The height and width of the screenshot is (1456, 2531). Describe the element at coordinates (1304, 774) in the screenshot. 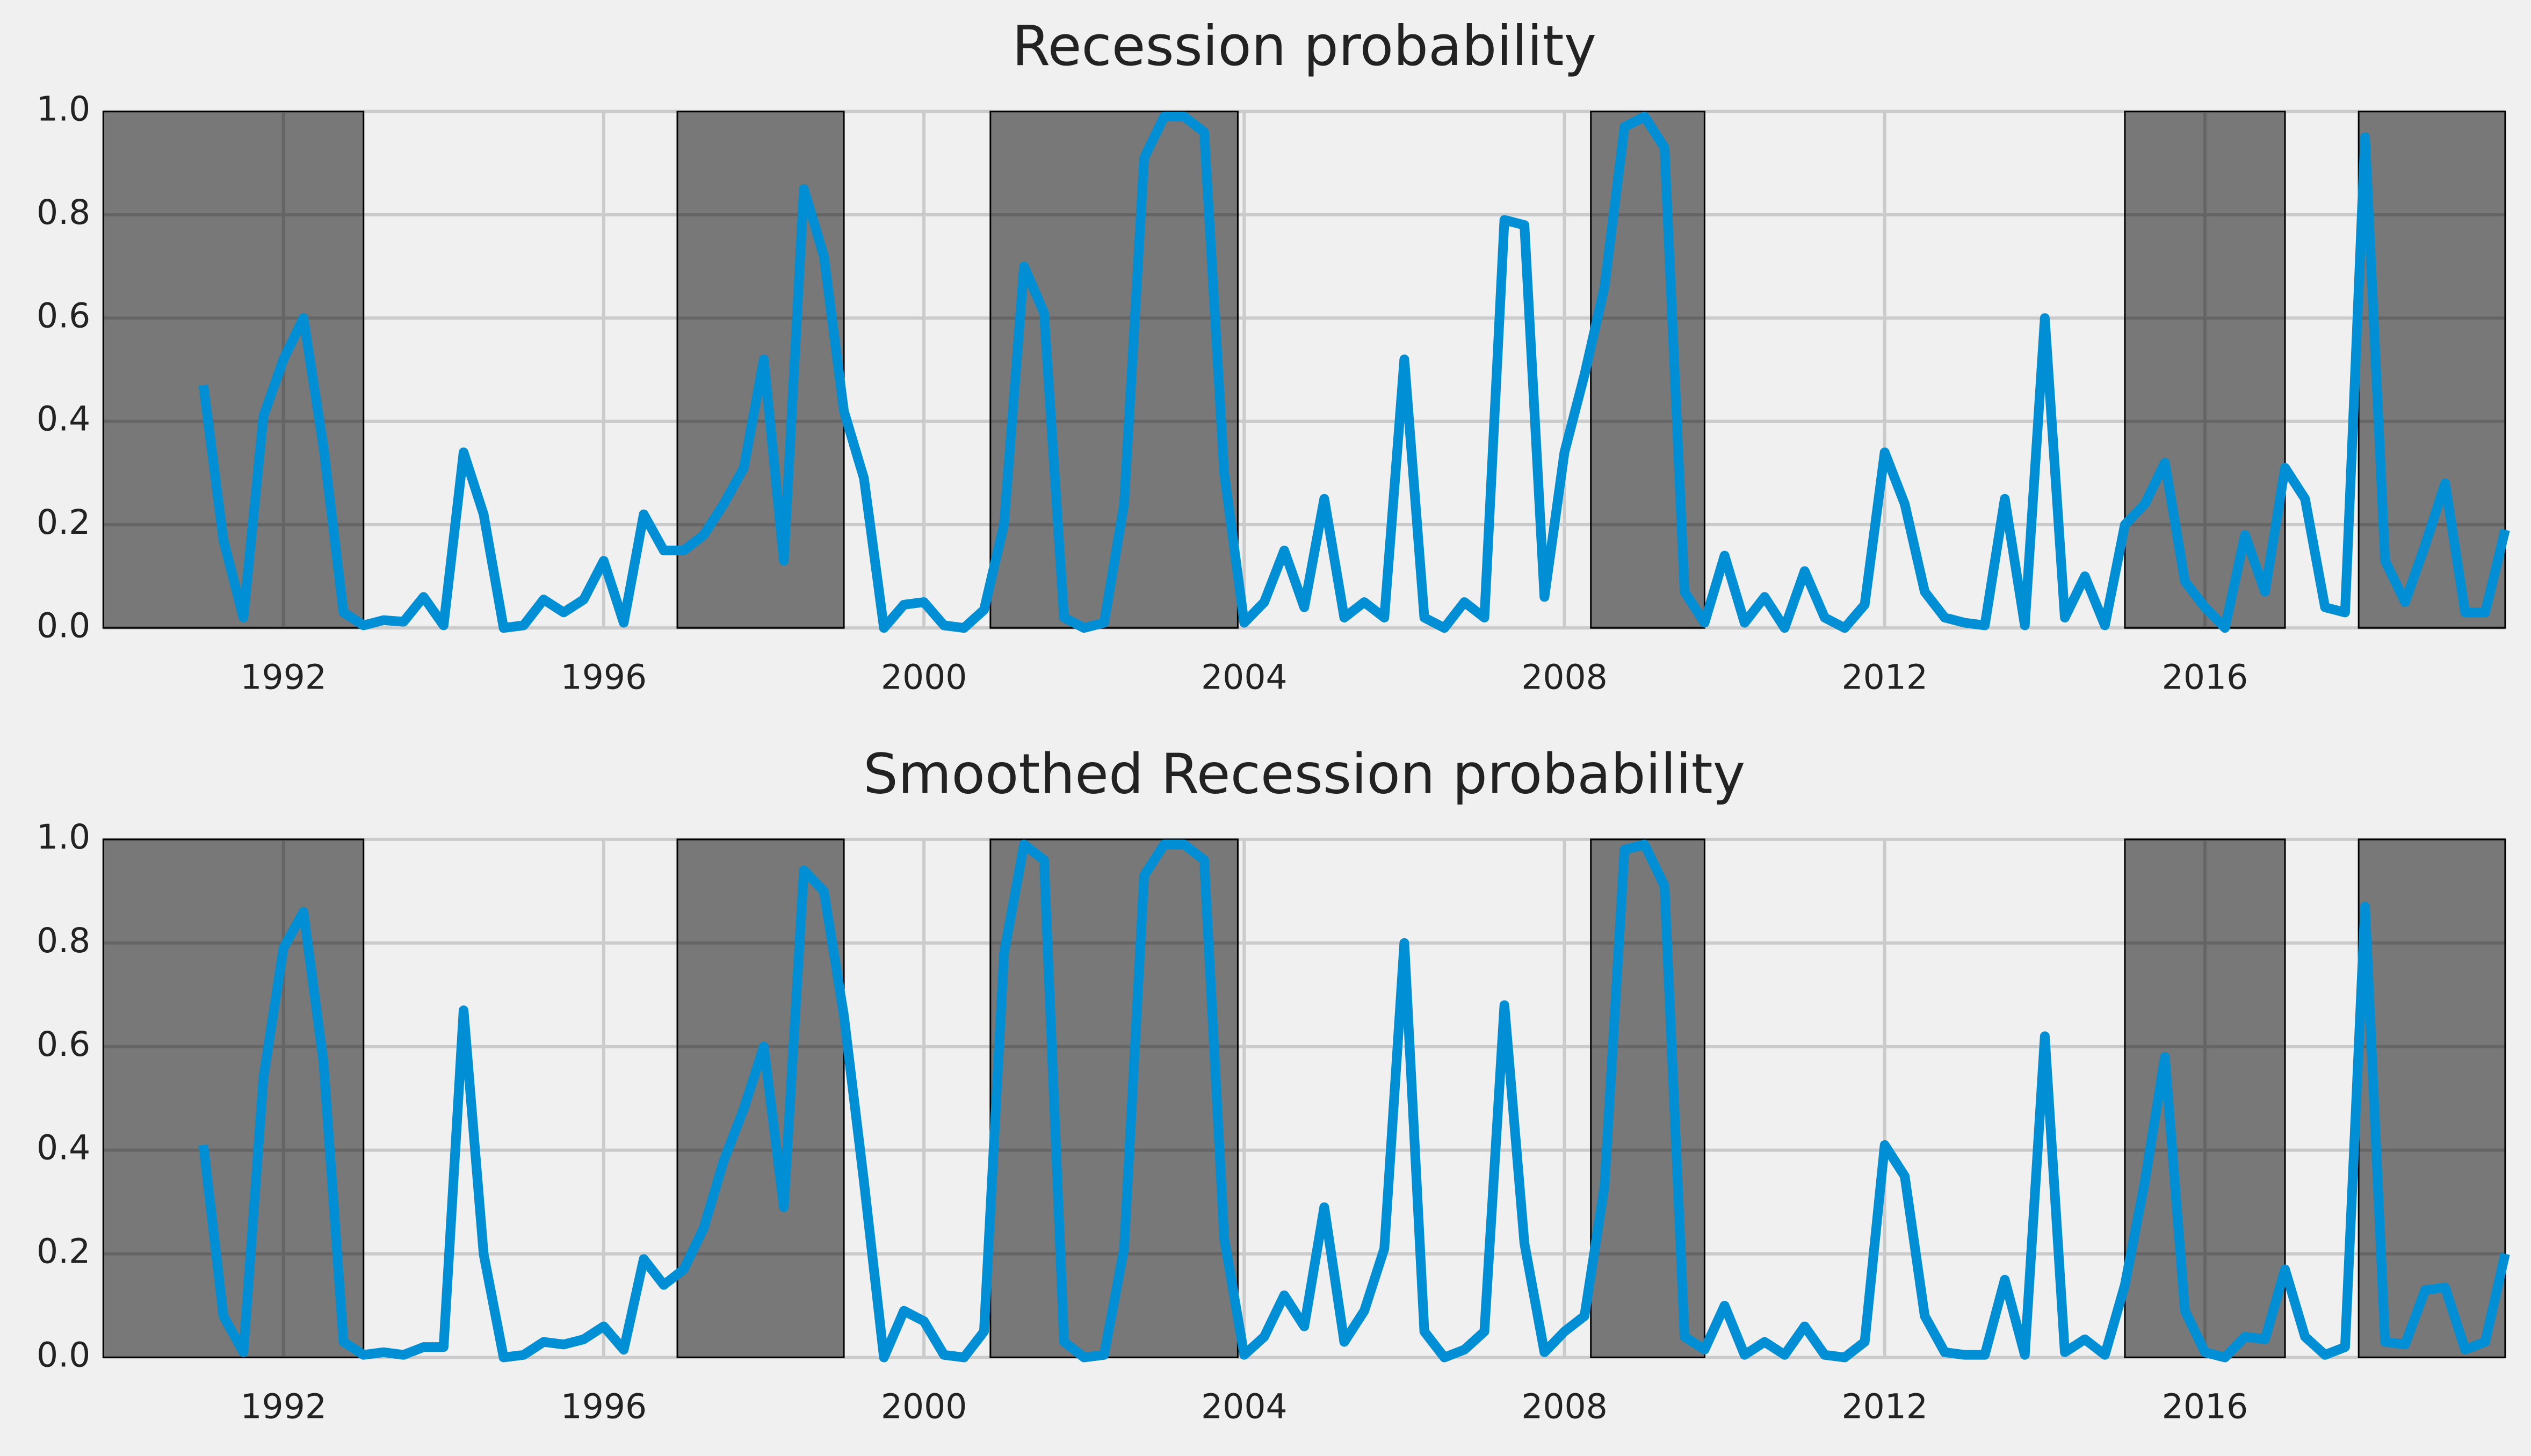

I see `chart-title: Smoothed Recession probability` at that location.